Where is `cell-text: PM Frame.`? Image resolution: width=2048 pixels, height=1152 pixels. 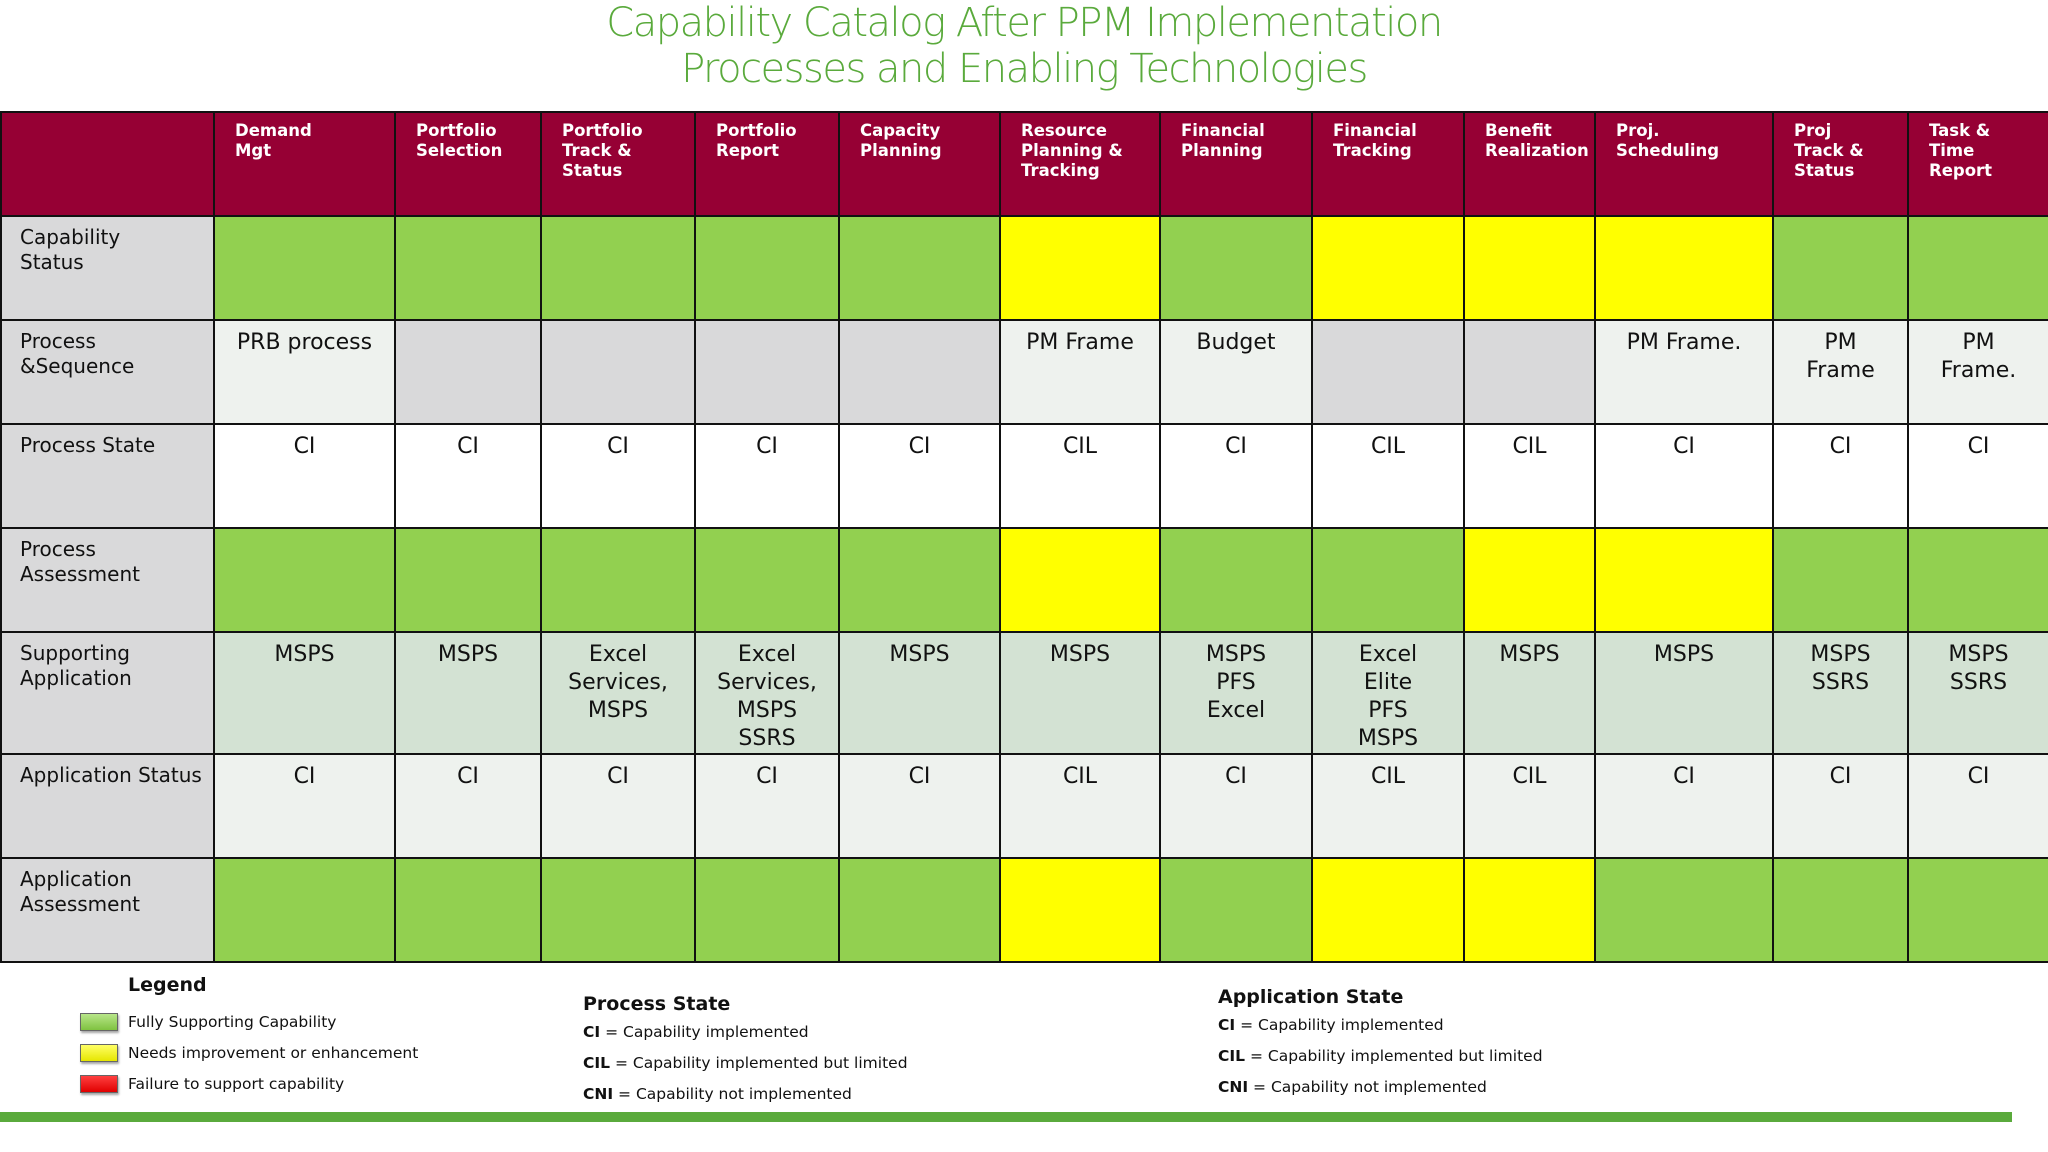 cell-text: PM Frame. is located at coordinates (1684, 342).